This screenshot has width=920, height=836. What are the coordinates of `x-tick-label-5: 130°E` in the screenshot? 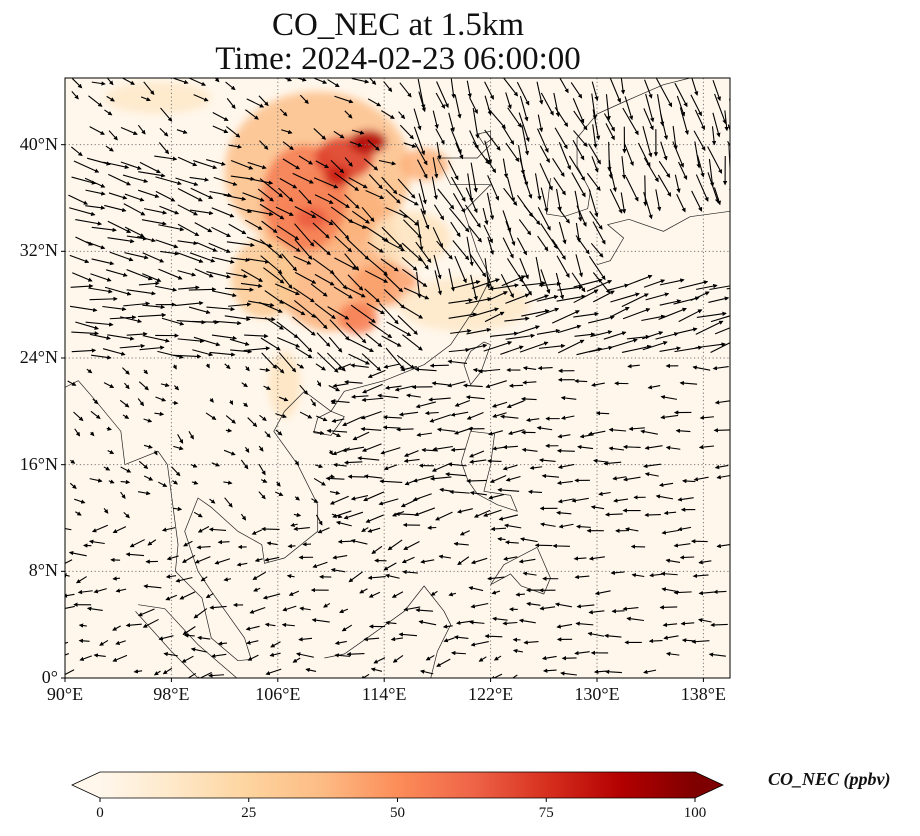 It's located at (597, 694).